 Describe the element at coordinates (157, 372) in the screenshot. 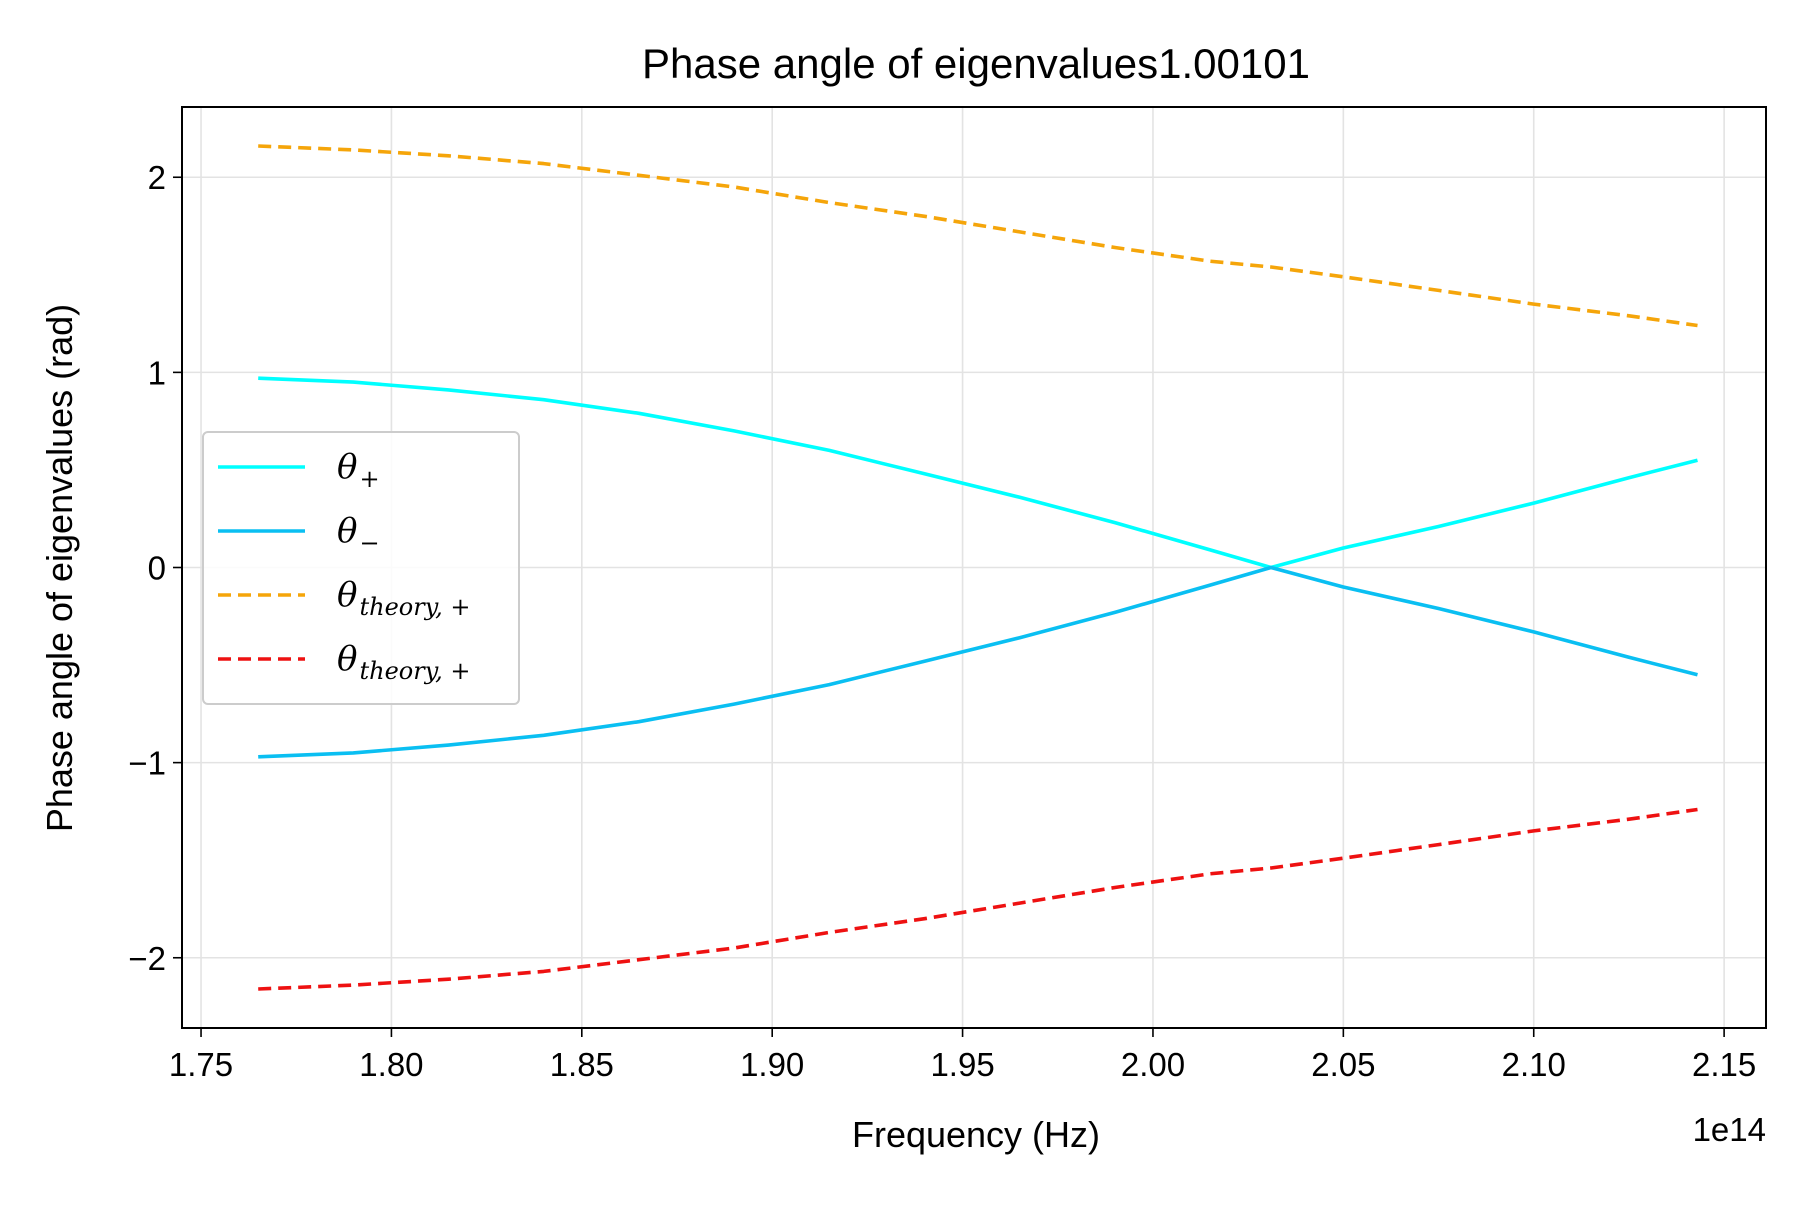

I see `y-tick-label: 1` at that location.